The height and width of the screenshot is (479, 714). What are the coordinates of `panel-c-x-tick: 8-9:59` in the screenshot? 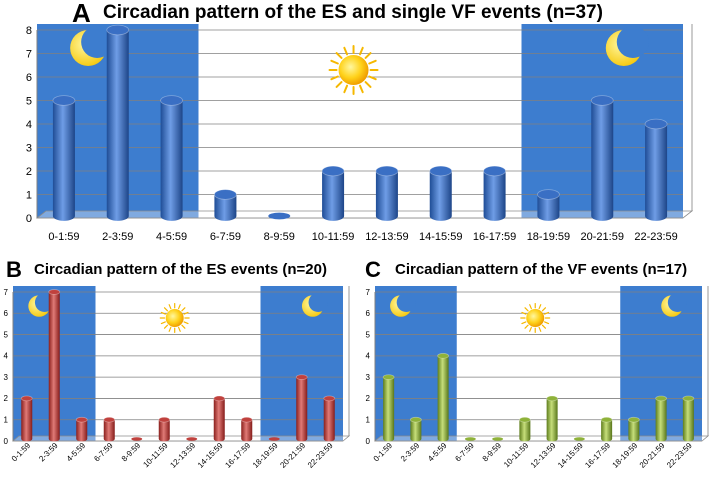 It's located at (492, 452).